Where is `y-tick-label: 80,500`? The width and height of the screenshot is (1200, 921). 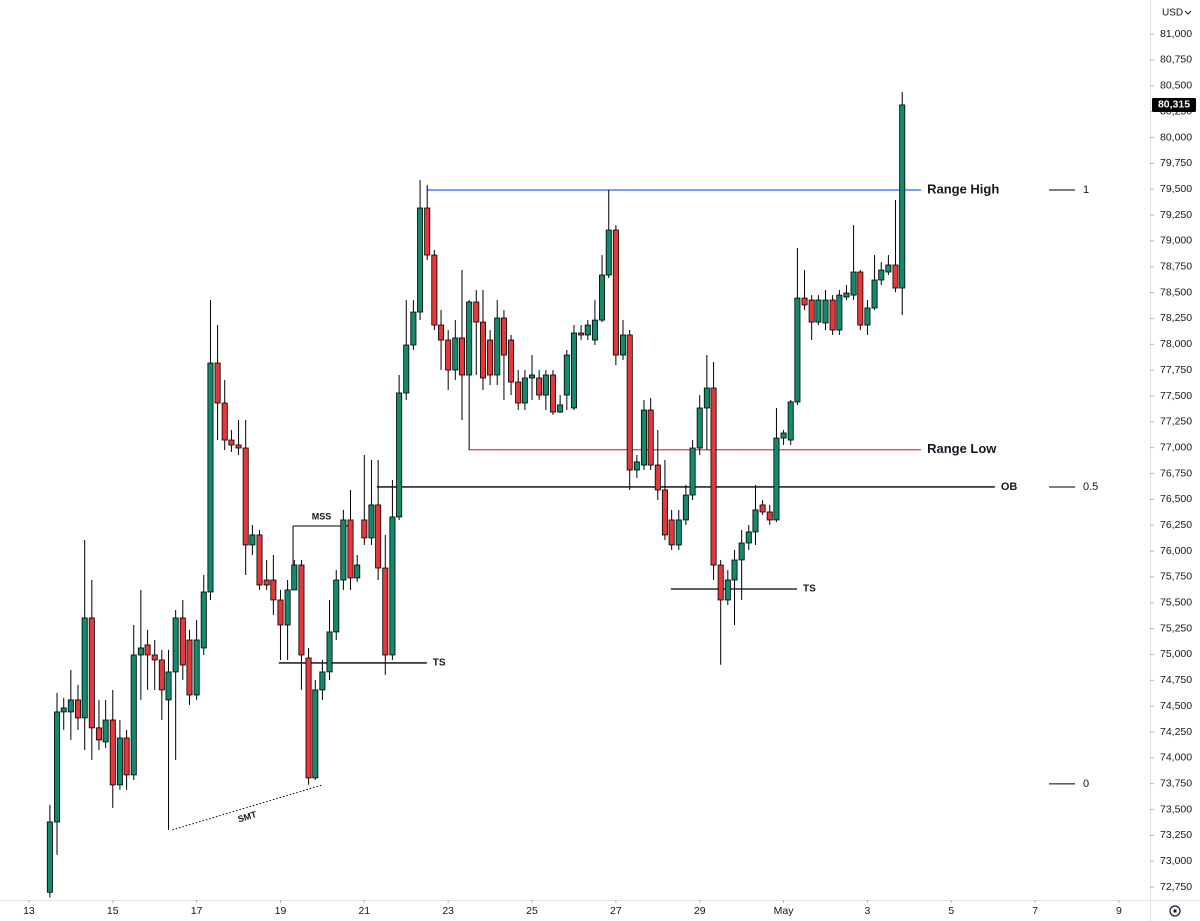
y-tick-label: 80,500 is located at coordinates (1176, 86).